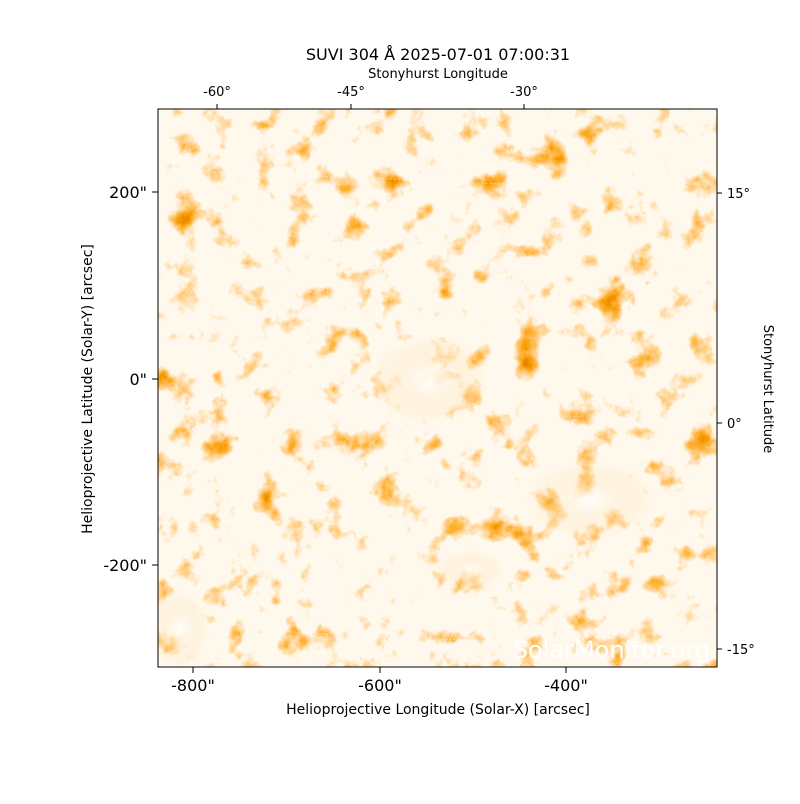 The height and width of the screenshot is (804, 800). I want to click on top-tick-label: -60°, so click(217, 92).